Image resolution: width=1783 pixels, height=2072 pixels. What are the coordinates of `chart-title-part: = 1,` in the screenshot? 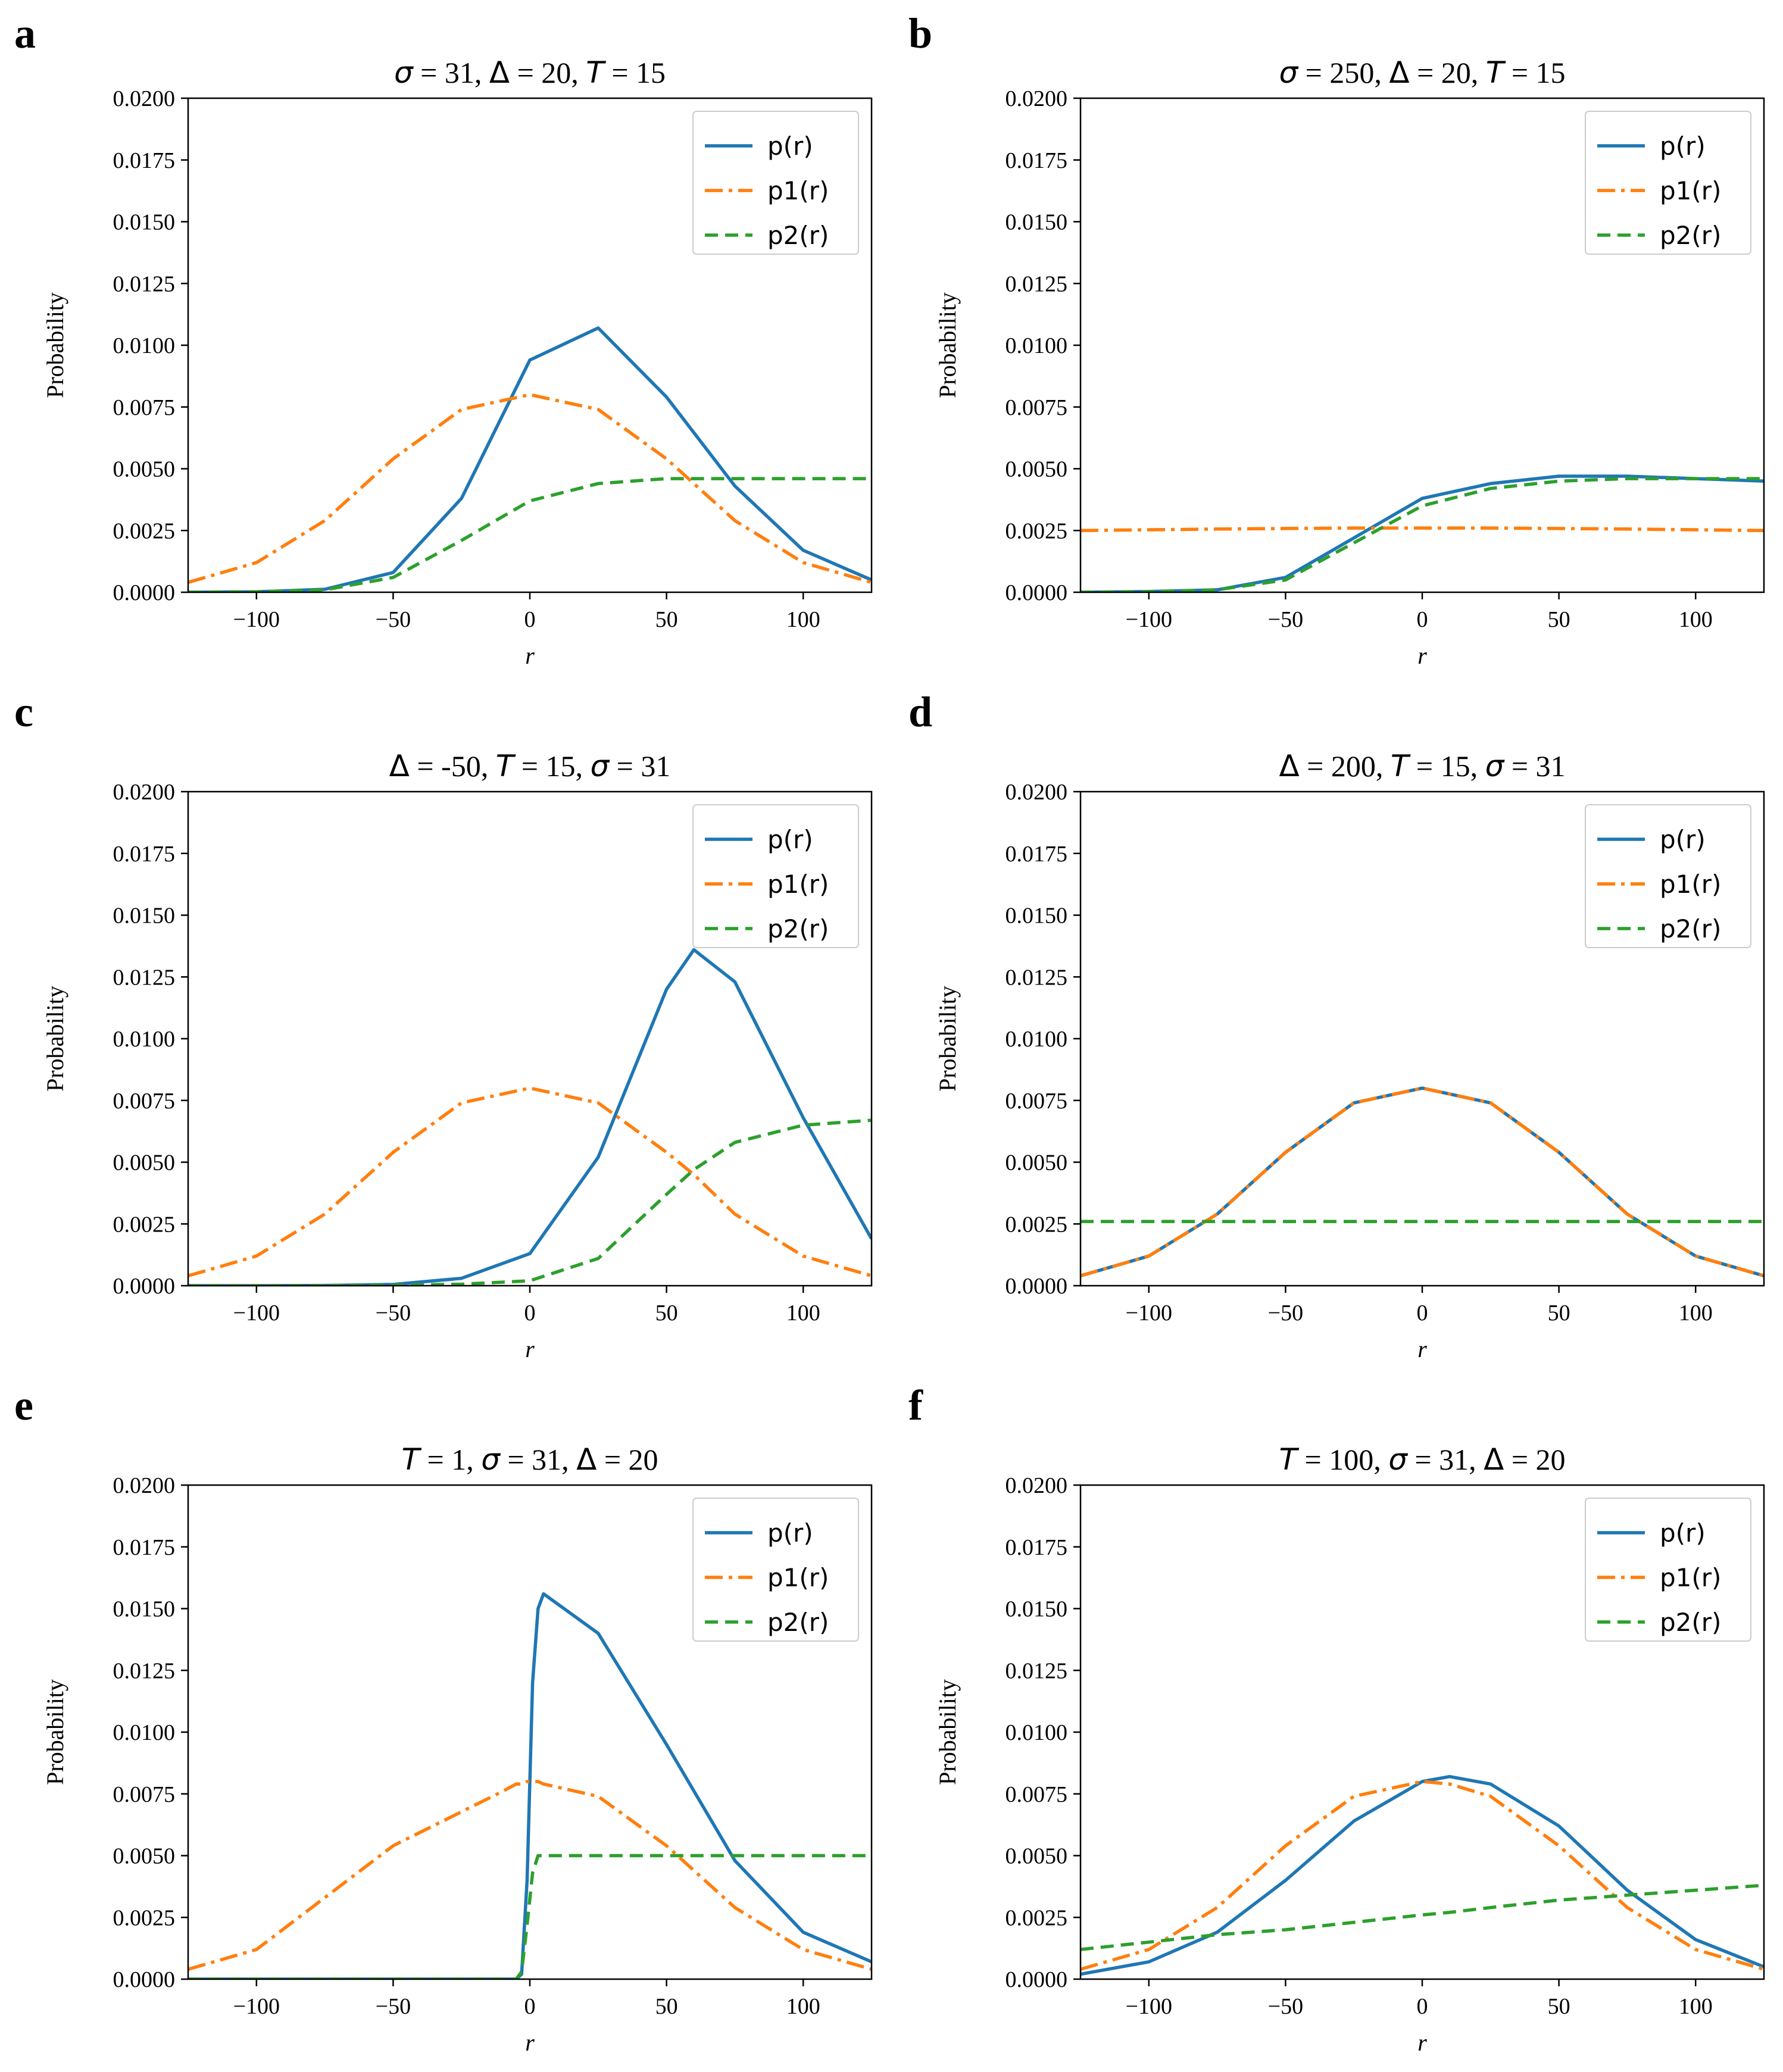 It's located at (450, 1459).